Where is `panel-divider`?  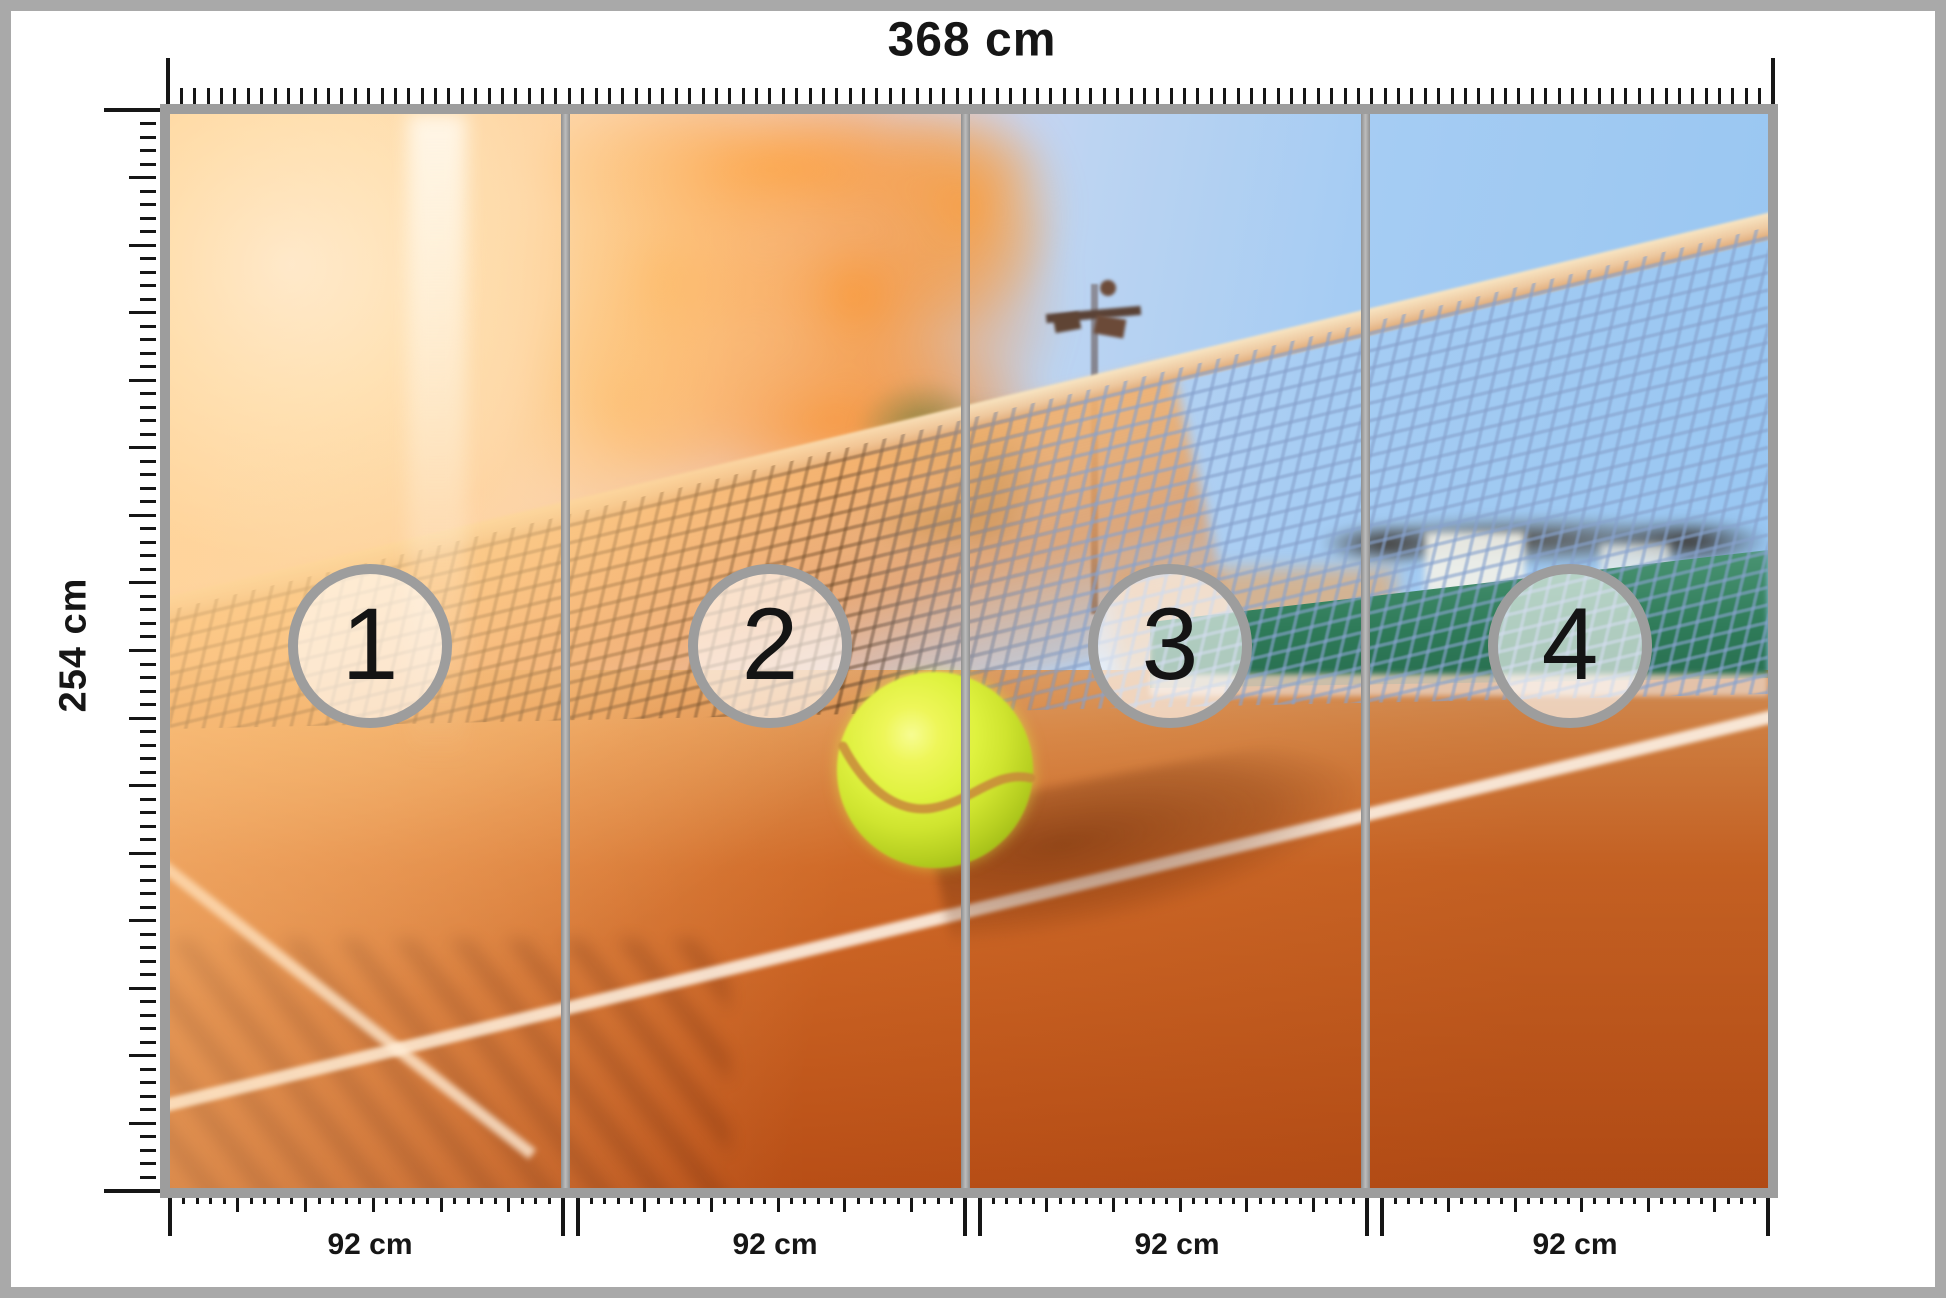
panel-divider is located at coordinates (1365, 651).